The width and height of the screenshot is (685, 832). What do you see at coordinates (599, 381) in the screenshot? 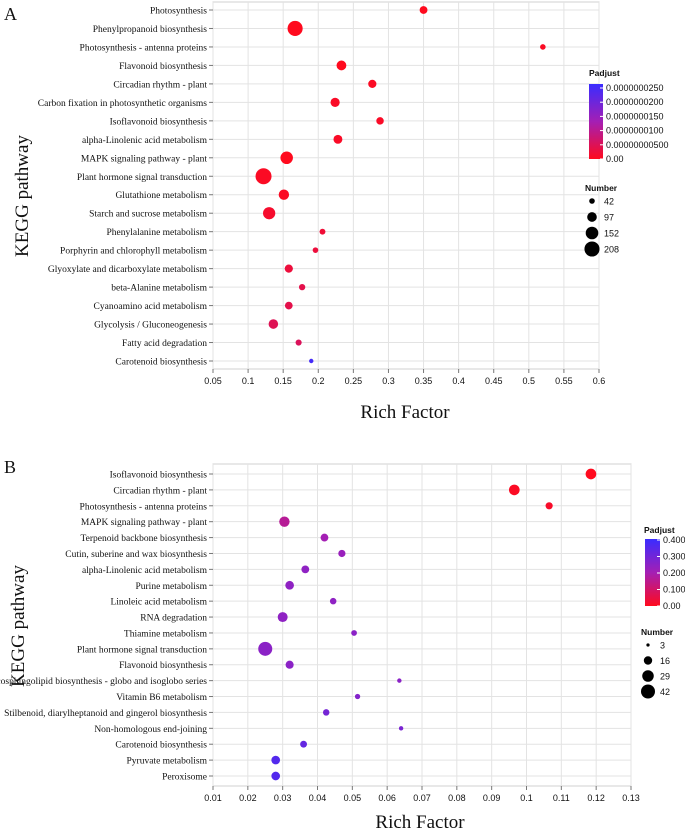
I see `x-tick-label: 0.6` at bounding box center [599, 381].